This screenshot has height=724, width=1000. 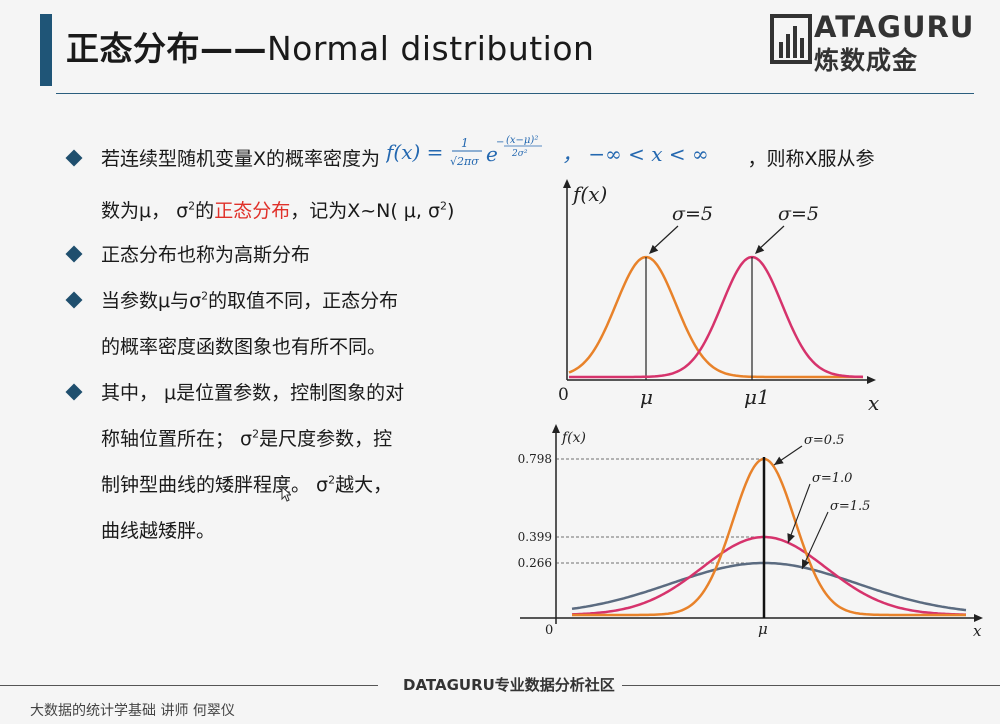 I want to click on sup-2e: 2, so click(x=332, y=480).